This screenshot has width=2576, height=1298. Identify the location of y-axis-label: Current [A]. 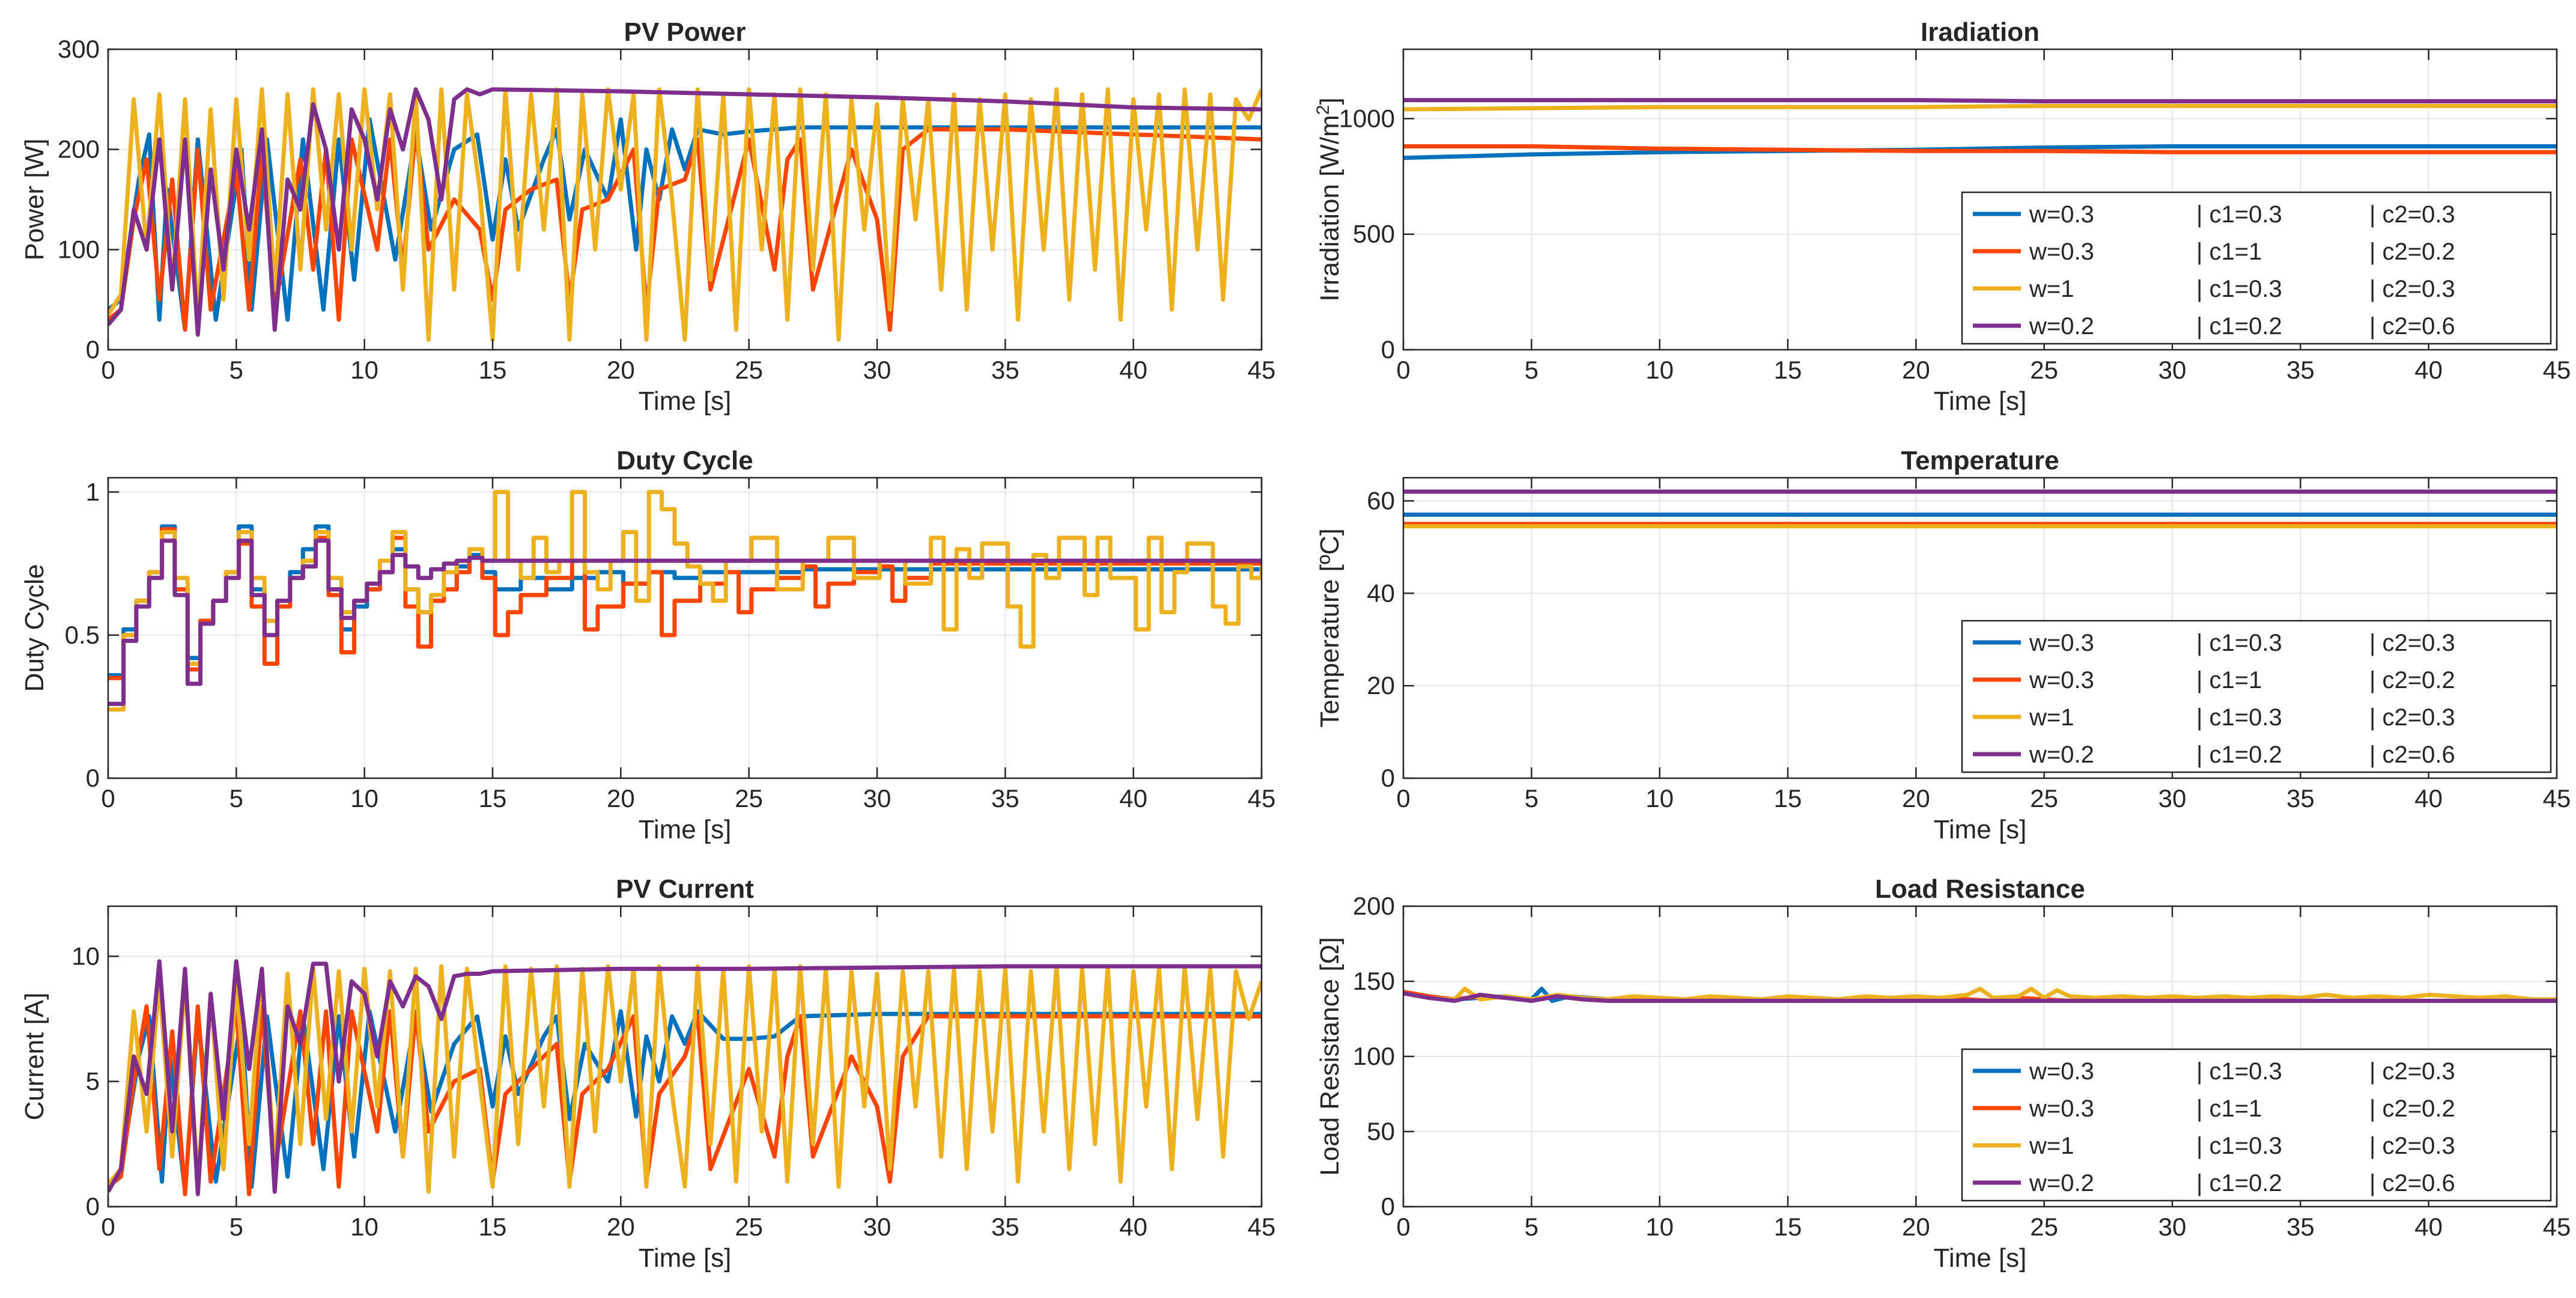
(34, 1057).